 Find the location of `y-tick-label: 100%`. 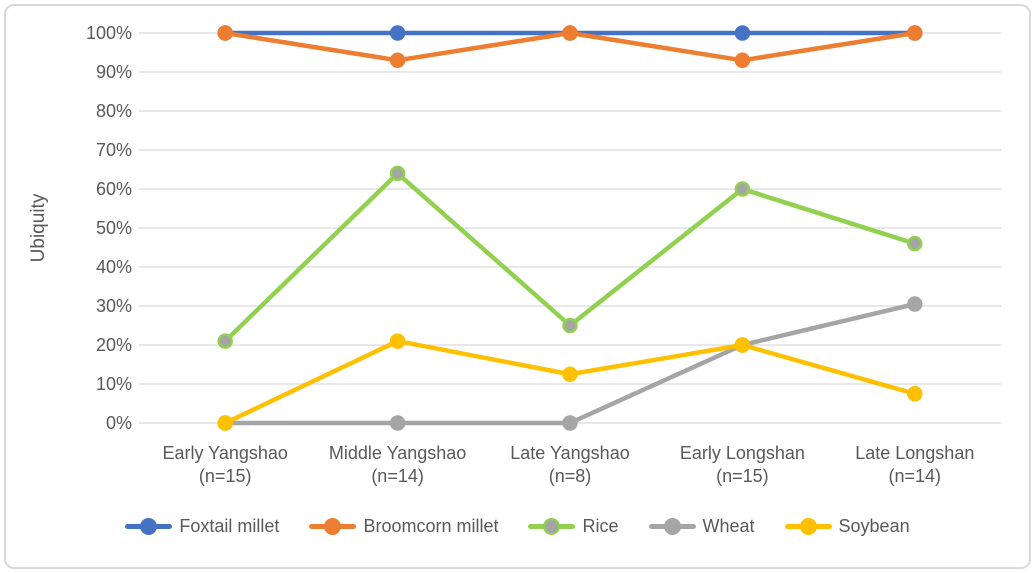

y-tick-label: 100% is located at coordinates (109, 33).